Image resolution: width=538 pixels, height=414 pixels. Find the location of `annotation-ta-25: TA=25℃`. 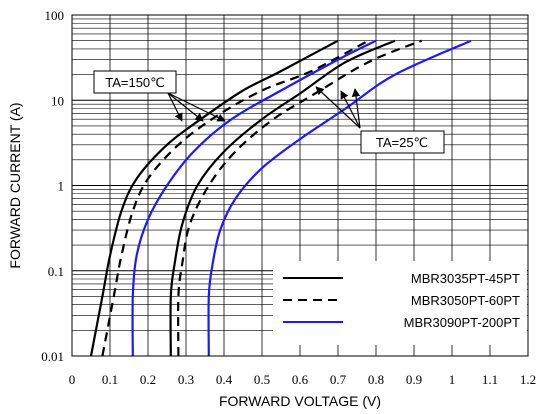

annotation-ta-25: TA=25℃ is located at coordinates (402, 142).